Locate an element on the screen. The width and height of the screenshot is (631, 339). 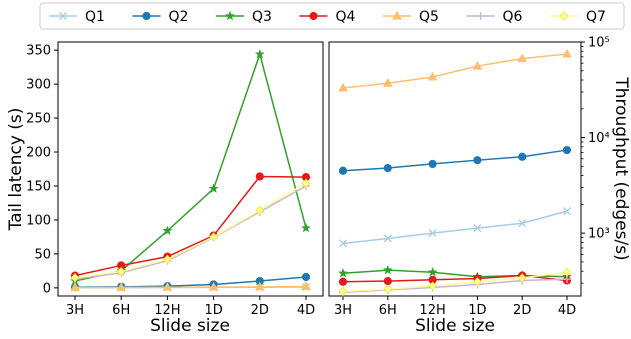
latency-xtick-label: 12H is located at coordinates (167, 310).